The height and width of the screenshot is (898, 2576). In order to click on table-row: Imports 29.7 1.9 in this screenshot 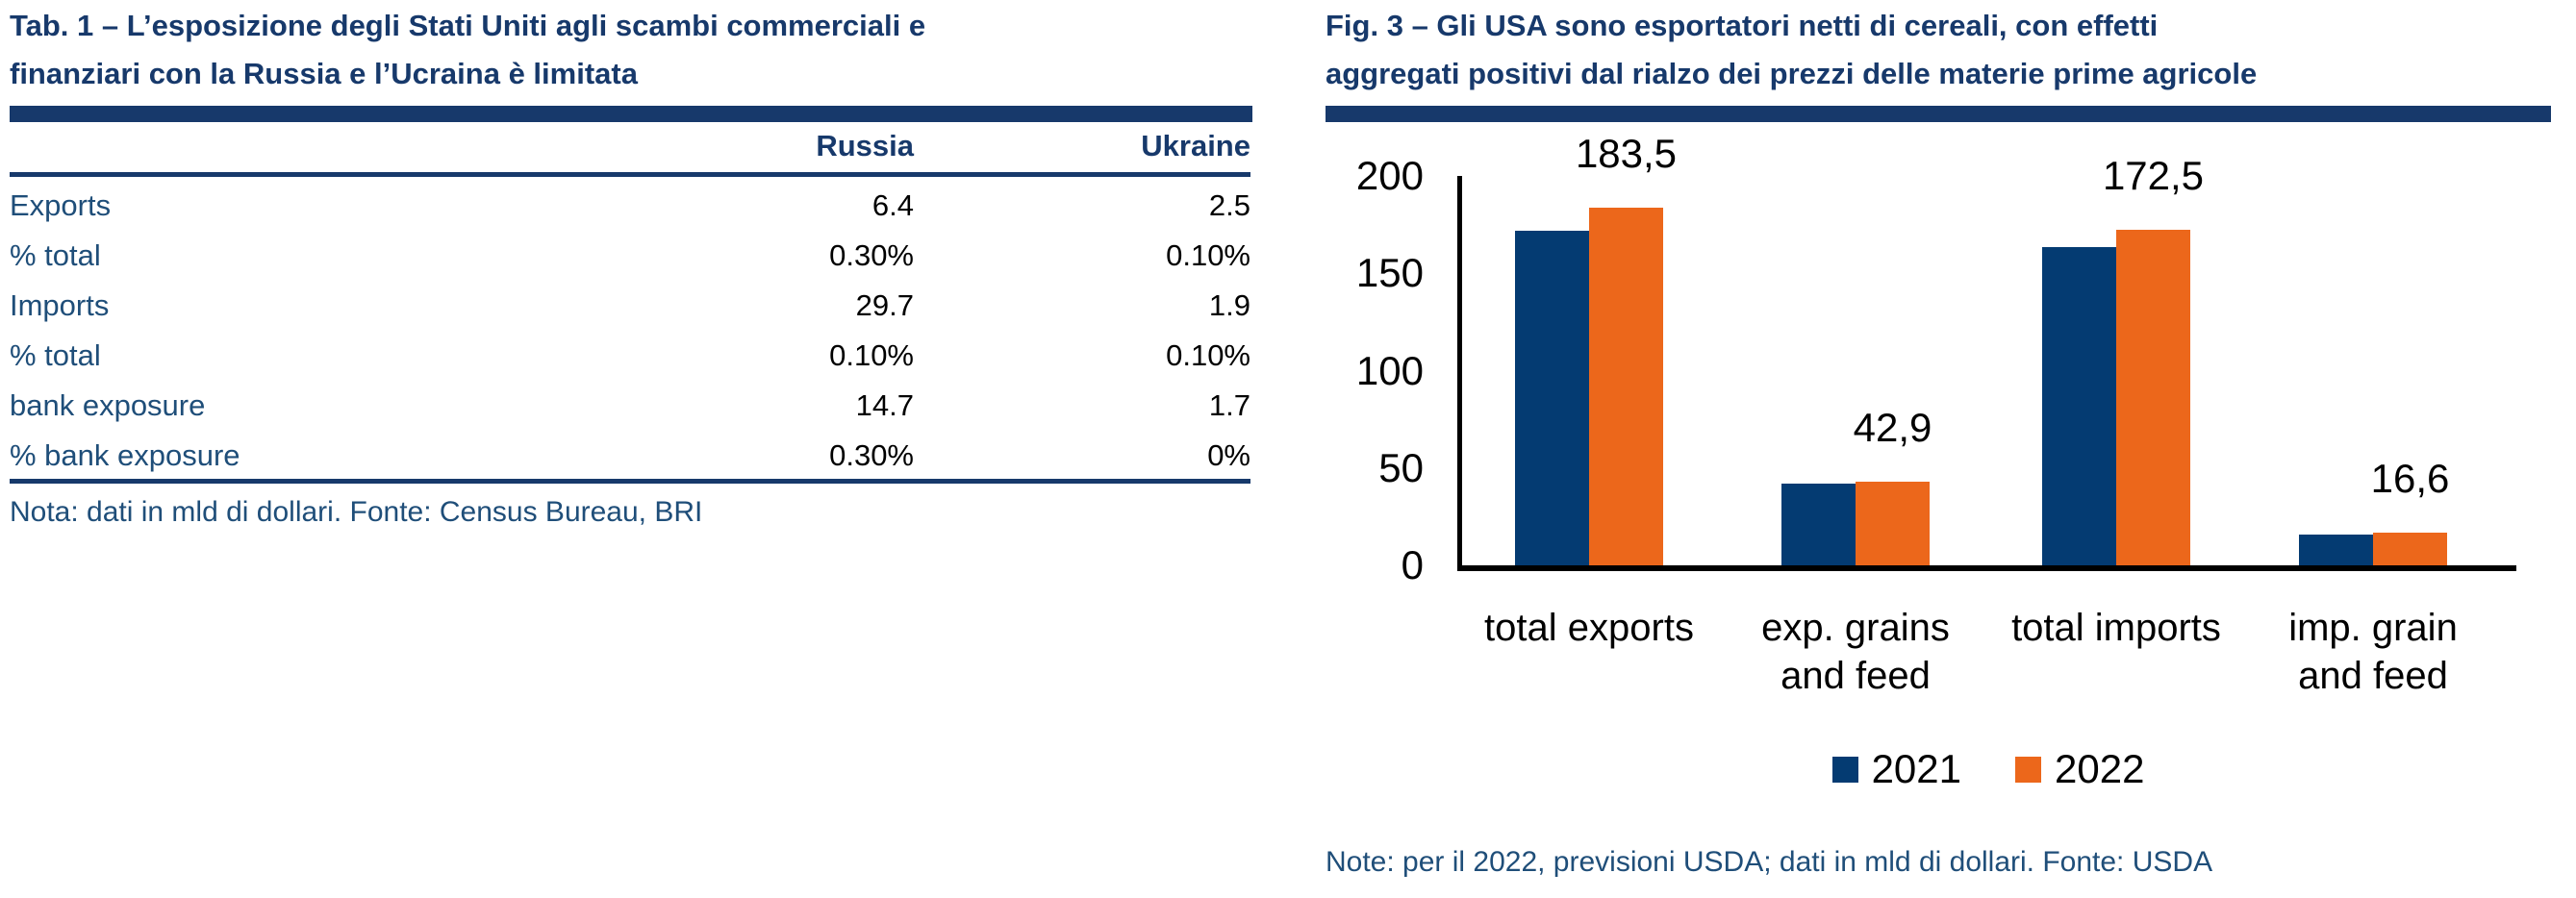, I will do `click(630, 306)`.